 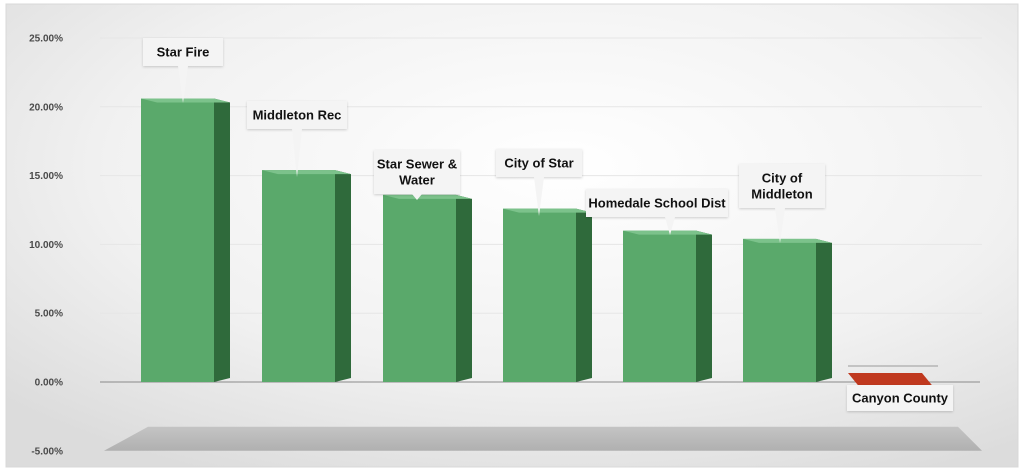 I want to click on floor, so click(x=543, y=438).